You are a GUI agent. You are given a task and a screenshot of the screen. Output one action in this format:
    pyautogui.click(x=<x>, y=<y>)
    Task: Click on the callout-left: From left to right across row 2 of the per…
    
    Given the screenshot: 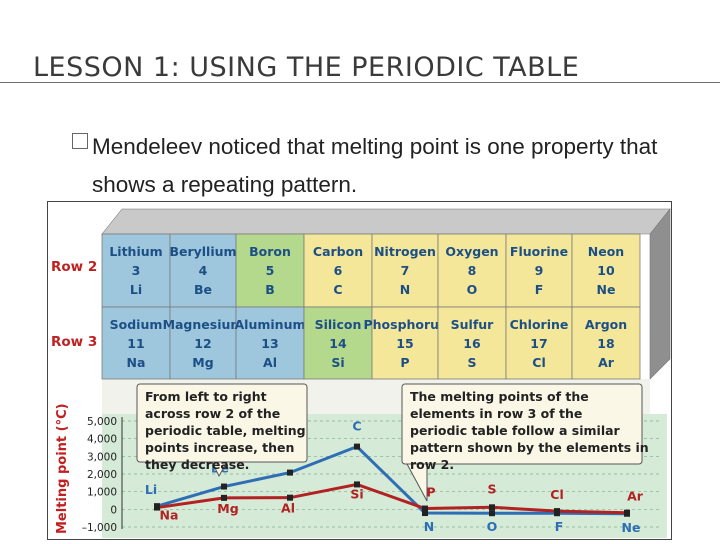 What is the action you would take?
    pyautogui.click(x=222, y=430)
    